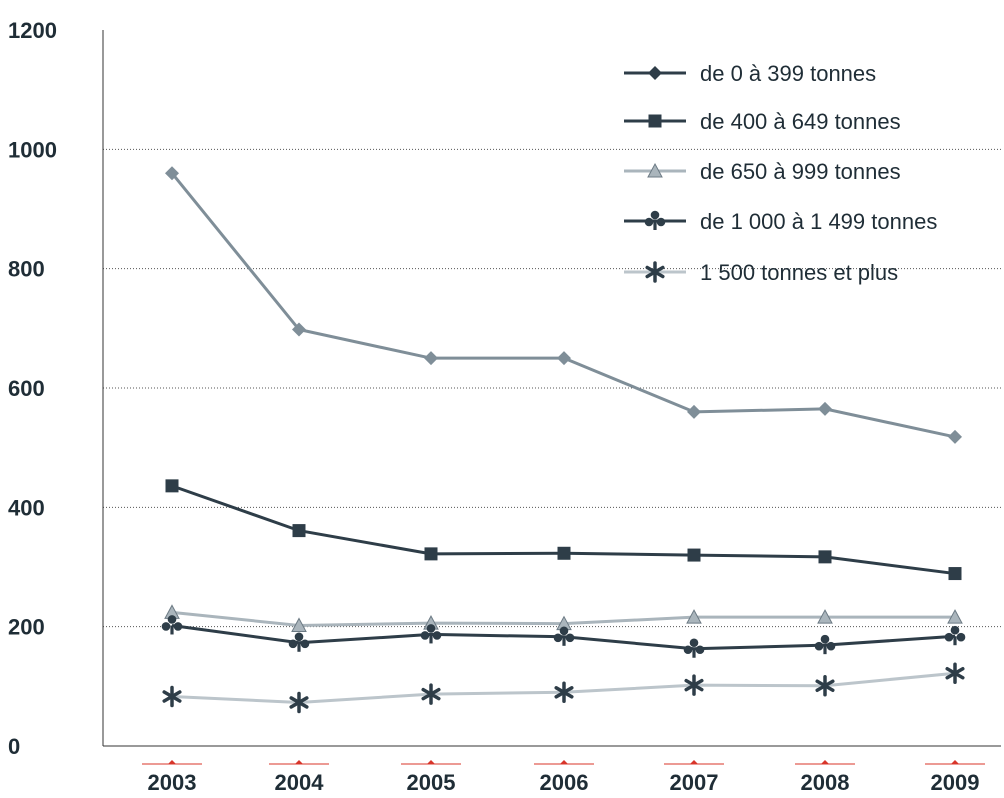  I want to click on legend-item: de 1 000 à 1 499 tonnes, so click(780, 221).